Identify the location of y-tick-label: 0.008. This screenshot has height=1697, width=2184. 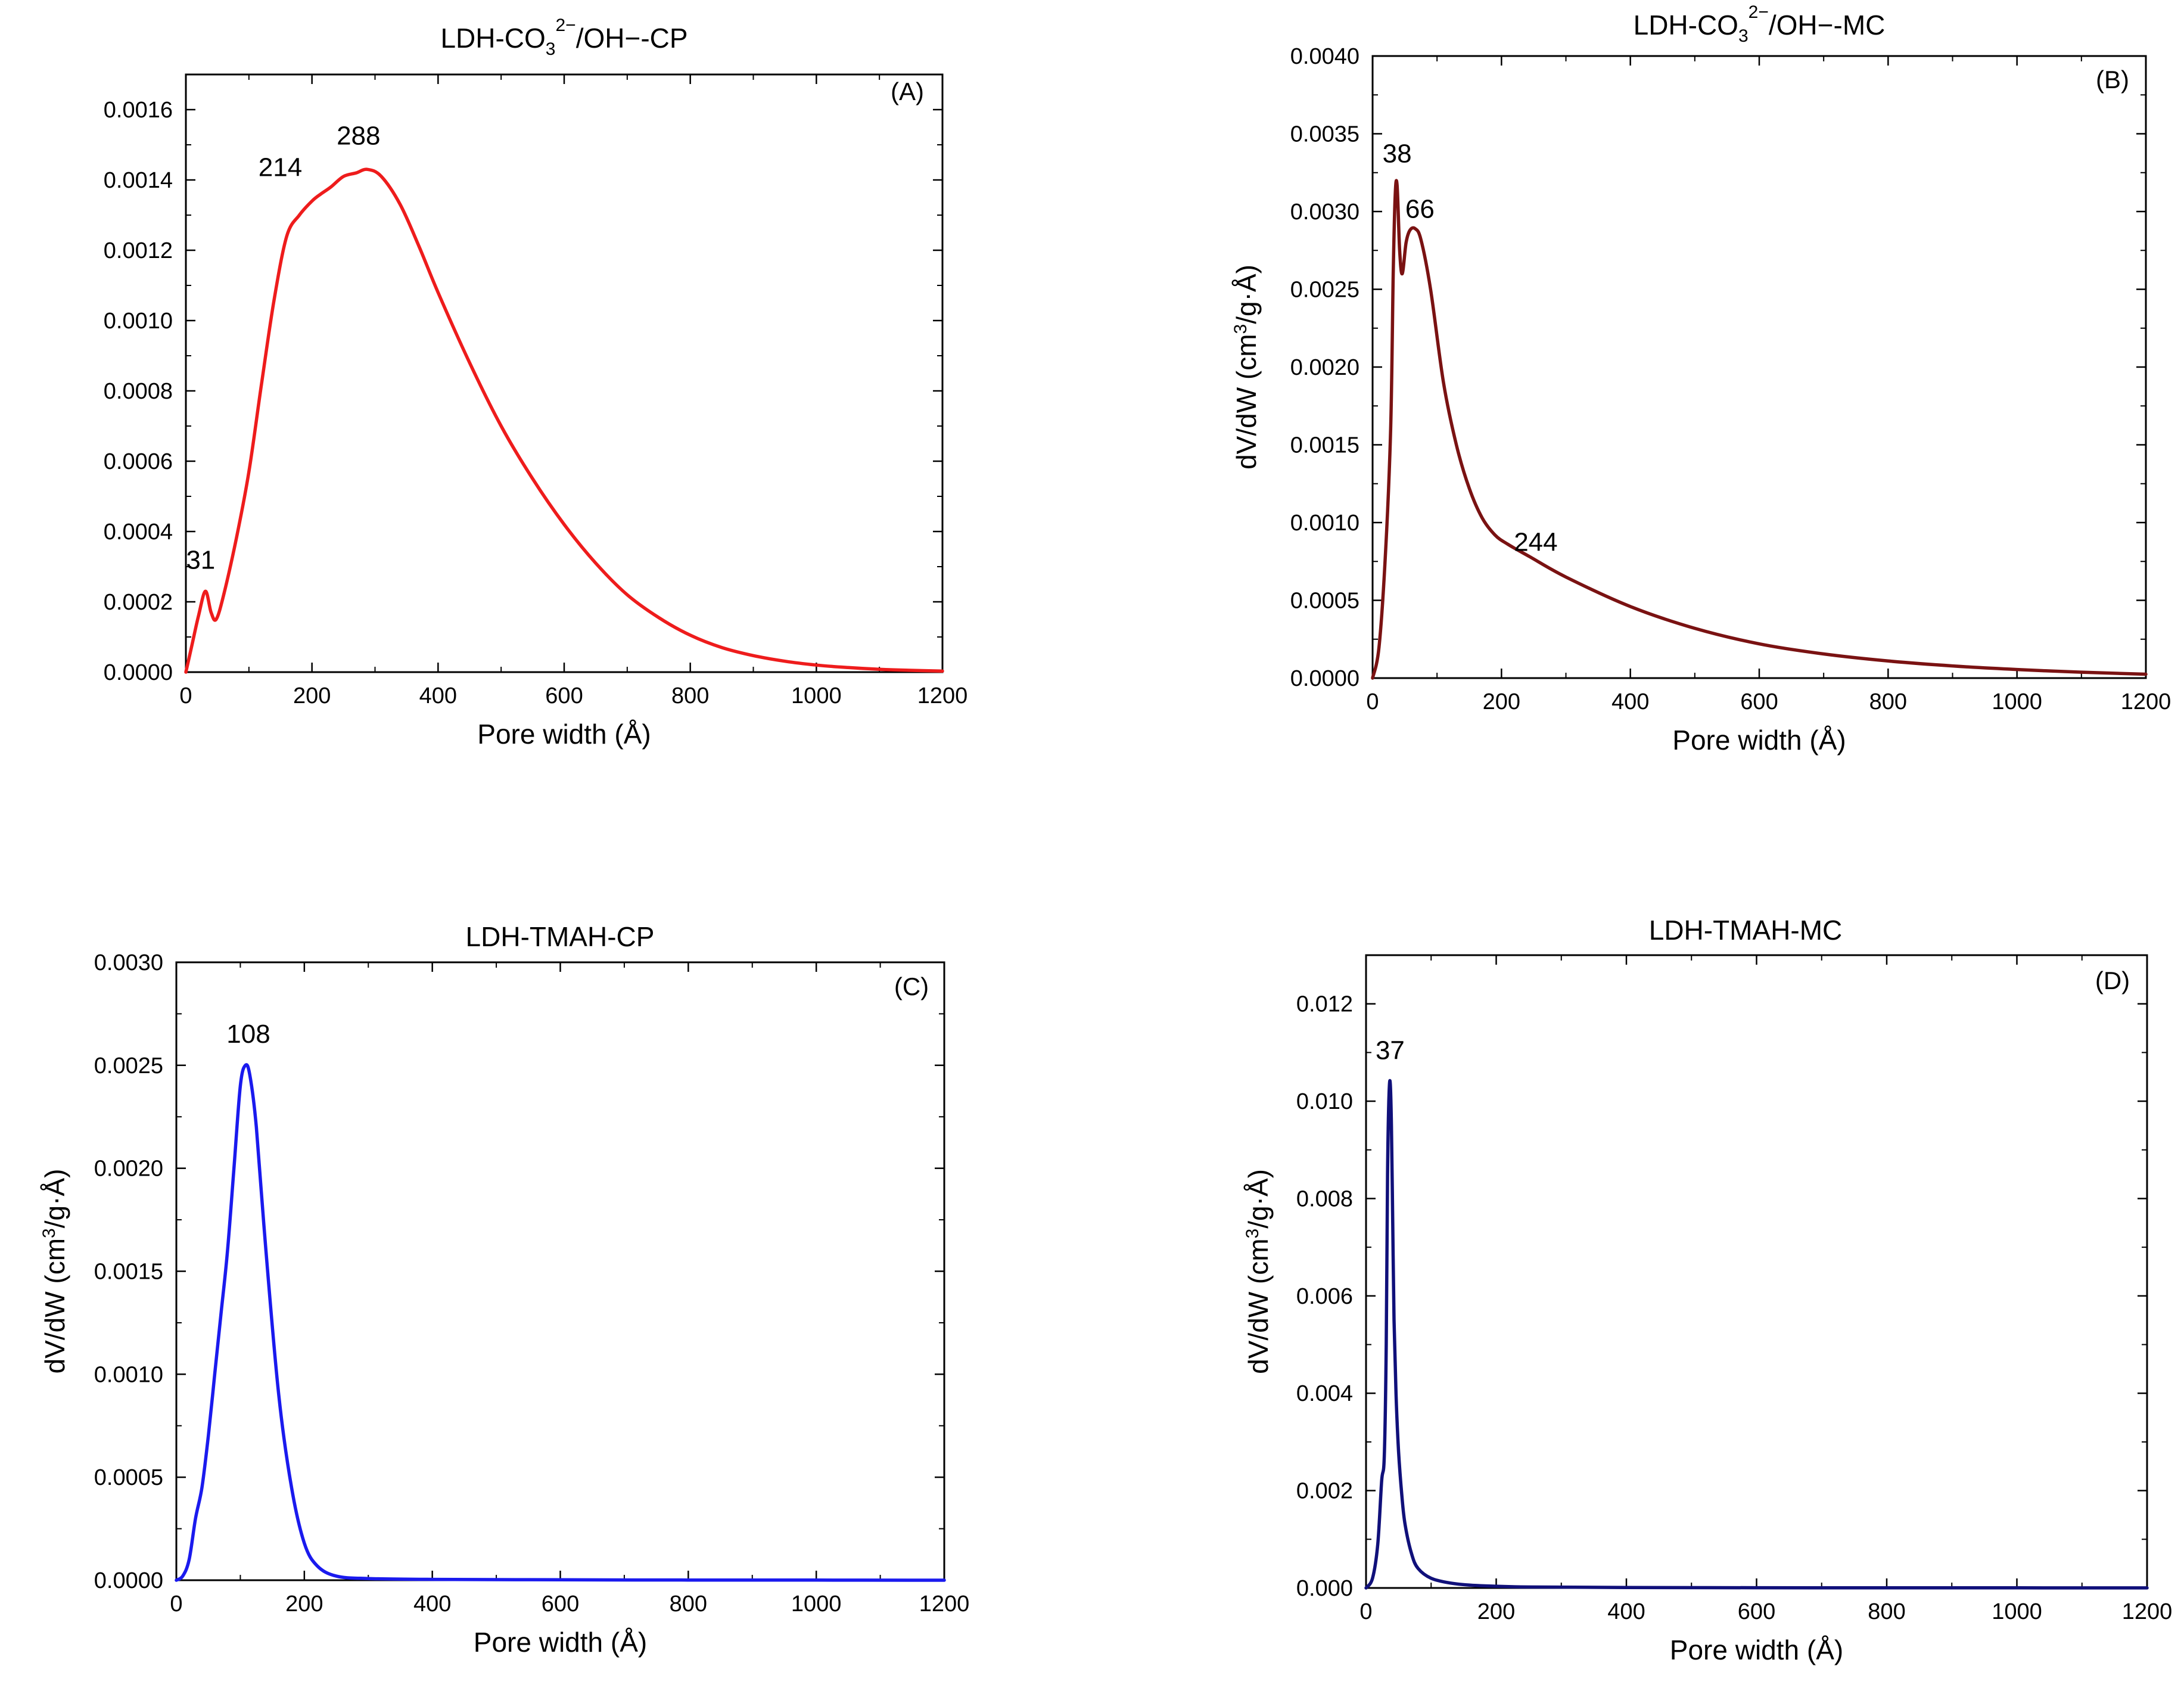
(1324, 1198).